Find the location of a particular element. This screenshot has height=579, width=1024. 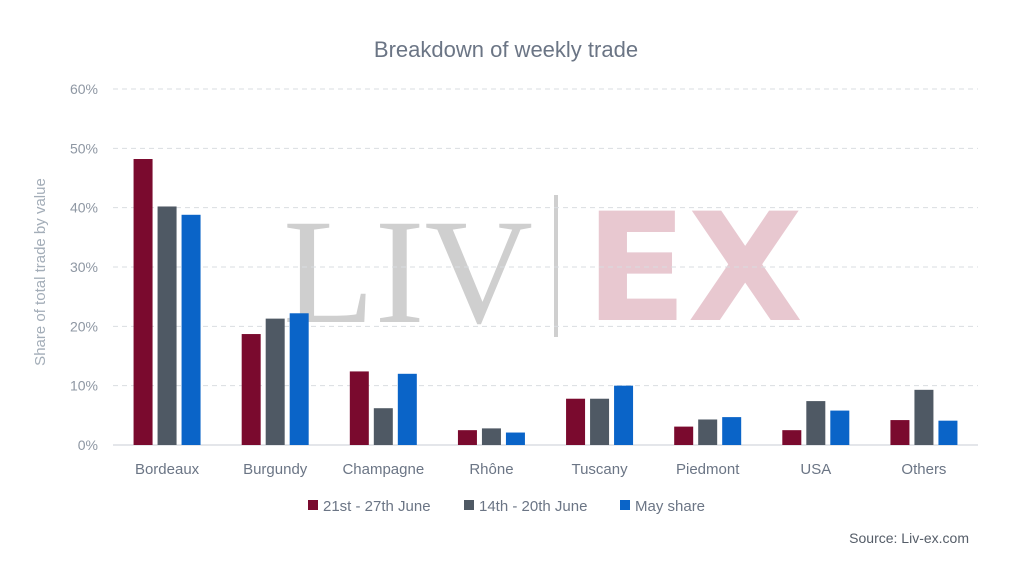

y-axis-label: Share of total trade by value is located at coordinates (40, 272).